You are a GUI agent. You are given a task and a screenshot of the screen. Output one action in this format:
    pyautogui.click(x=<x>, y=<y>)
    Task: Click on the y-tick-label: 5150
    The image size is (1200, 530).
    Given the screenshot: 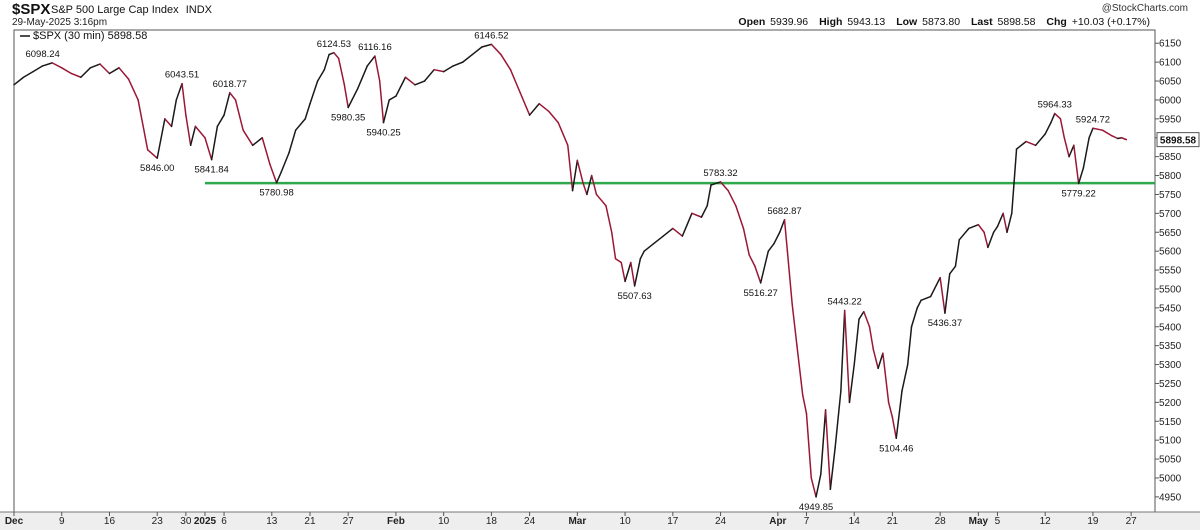 What is the action you would take?
    pyautogui.click(x=1170, y=422)
    